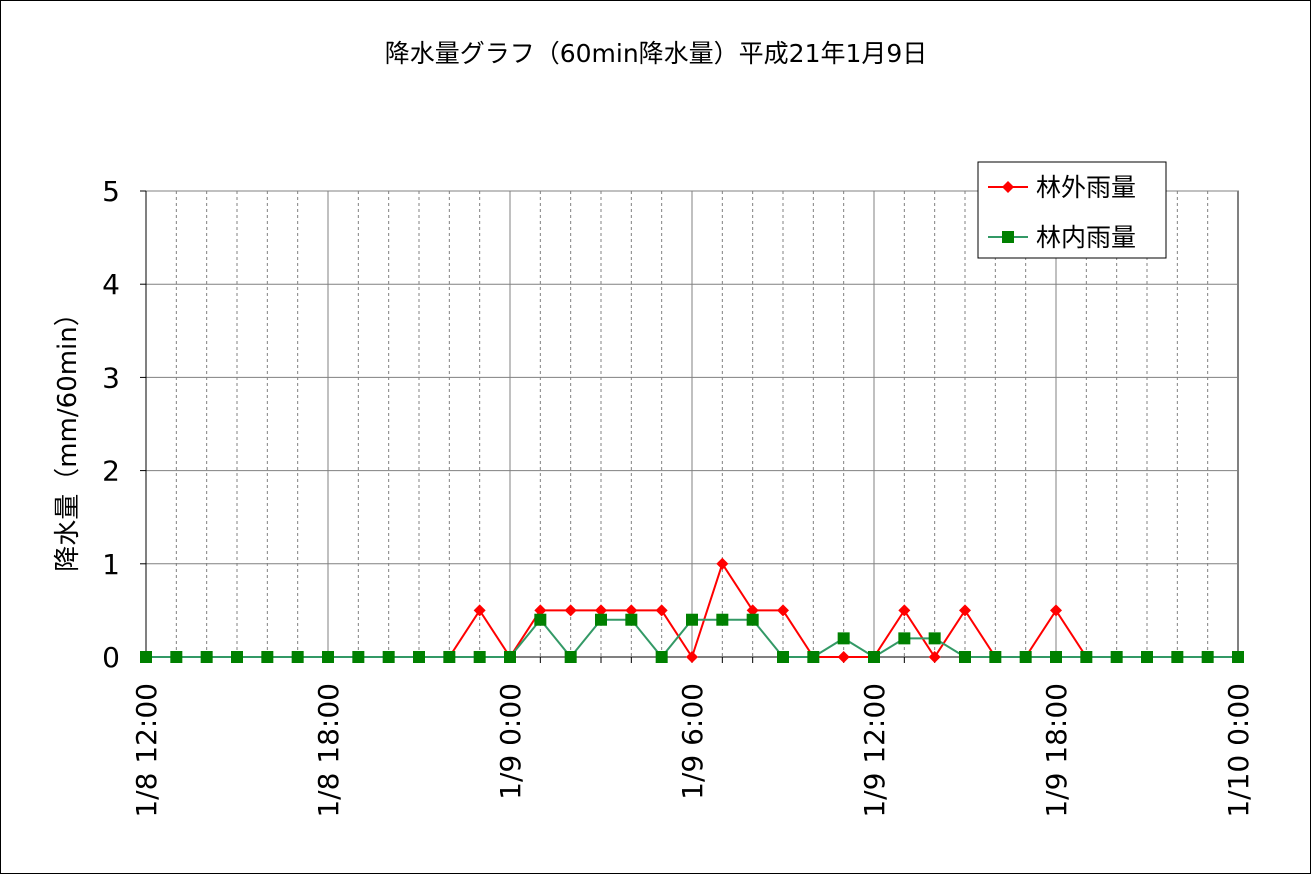 The height and width of the screenshot is (875, 1312). I want to click on y-tick-label: 3, so click(111, 377).